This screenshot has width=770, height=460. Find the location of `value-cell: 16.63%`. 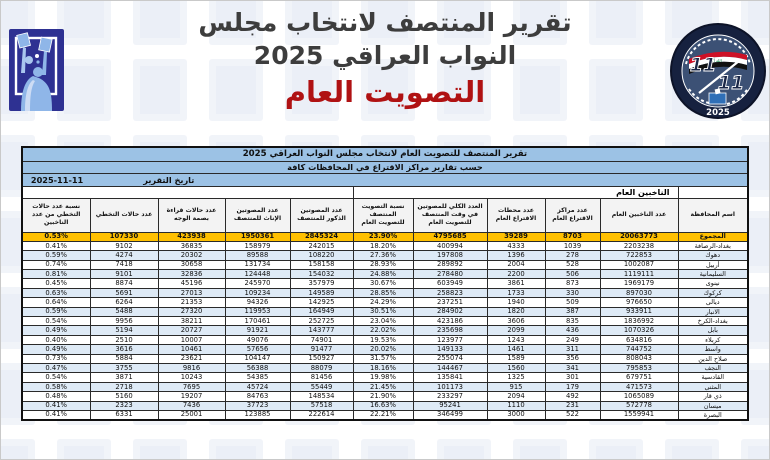

value-cell: 16.63% is located at coordinates (383, 405).